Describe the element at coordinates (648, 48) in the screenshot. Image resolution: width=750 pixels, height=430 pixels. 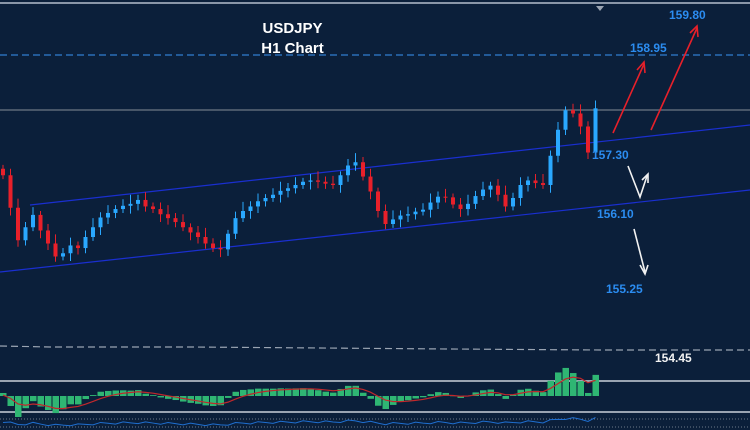
I see `level-label-158-95: 158.95` at that location.